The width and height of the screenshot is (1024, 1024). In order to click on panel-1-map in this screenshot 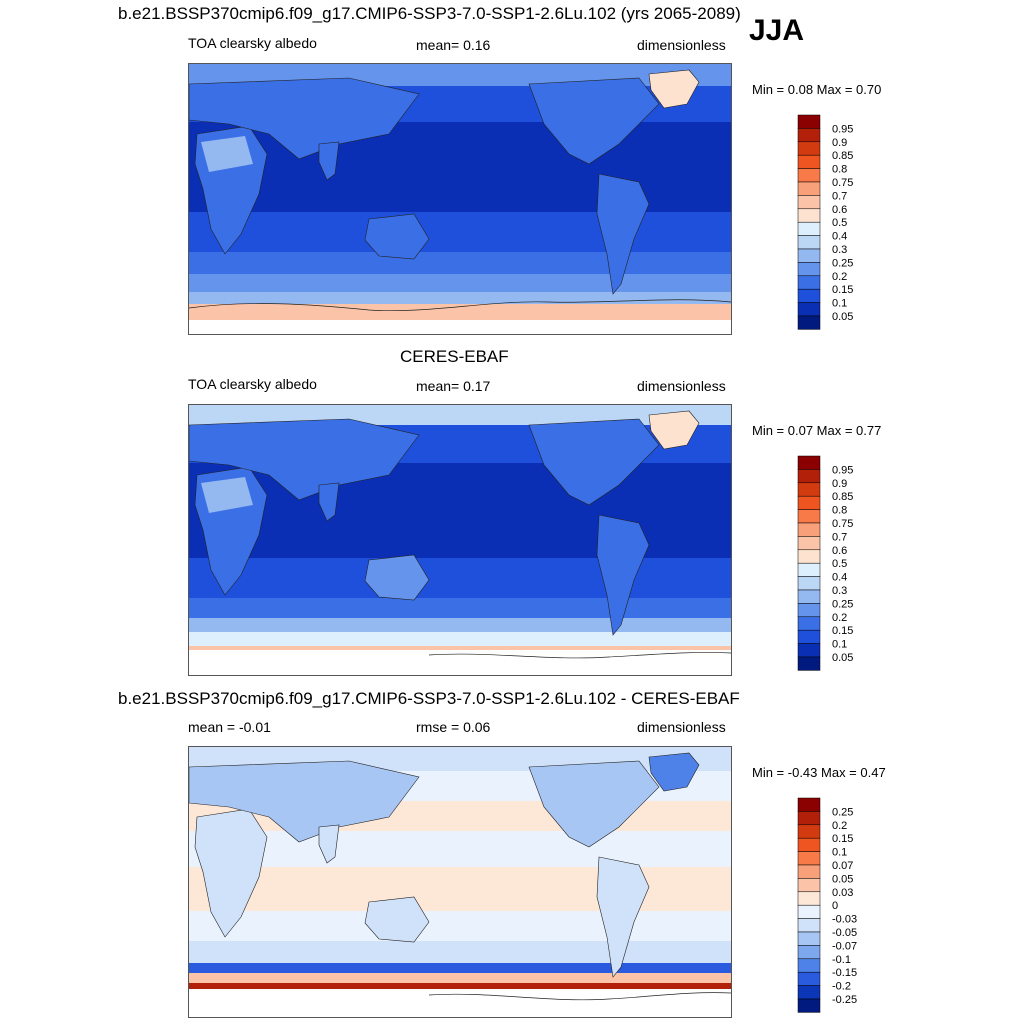, I will do `click(460, 199)`.